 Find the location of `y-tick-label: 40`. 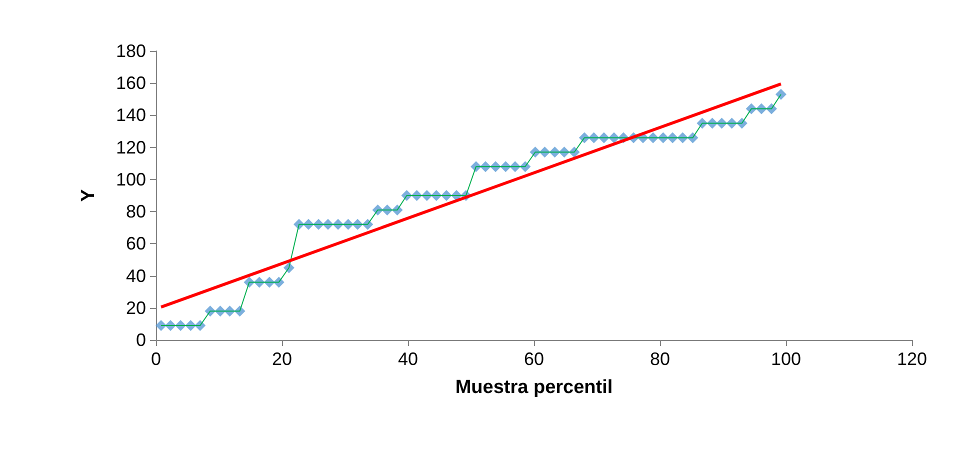

y-tick-label: 40 is located at coordinates (136, 276).